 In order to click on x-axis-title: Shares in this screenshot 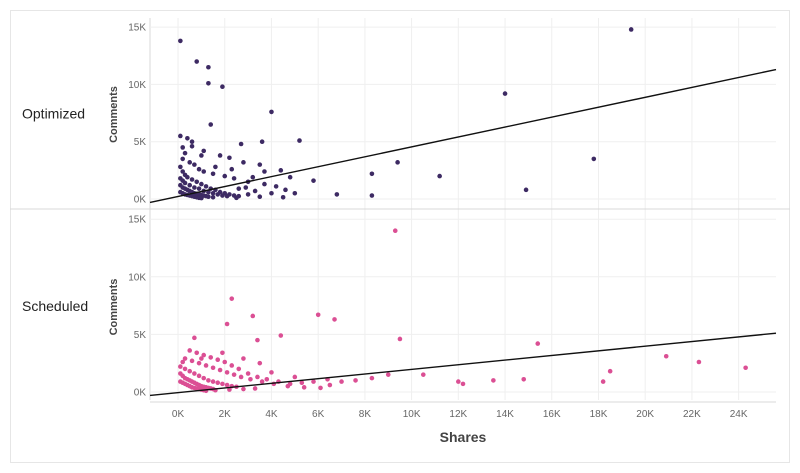, I will do `click(463, 437)`.